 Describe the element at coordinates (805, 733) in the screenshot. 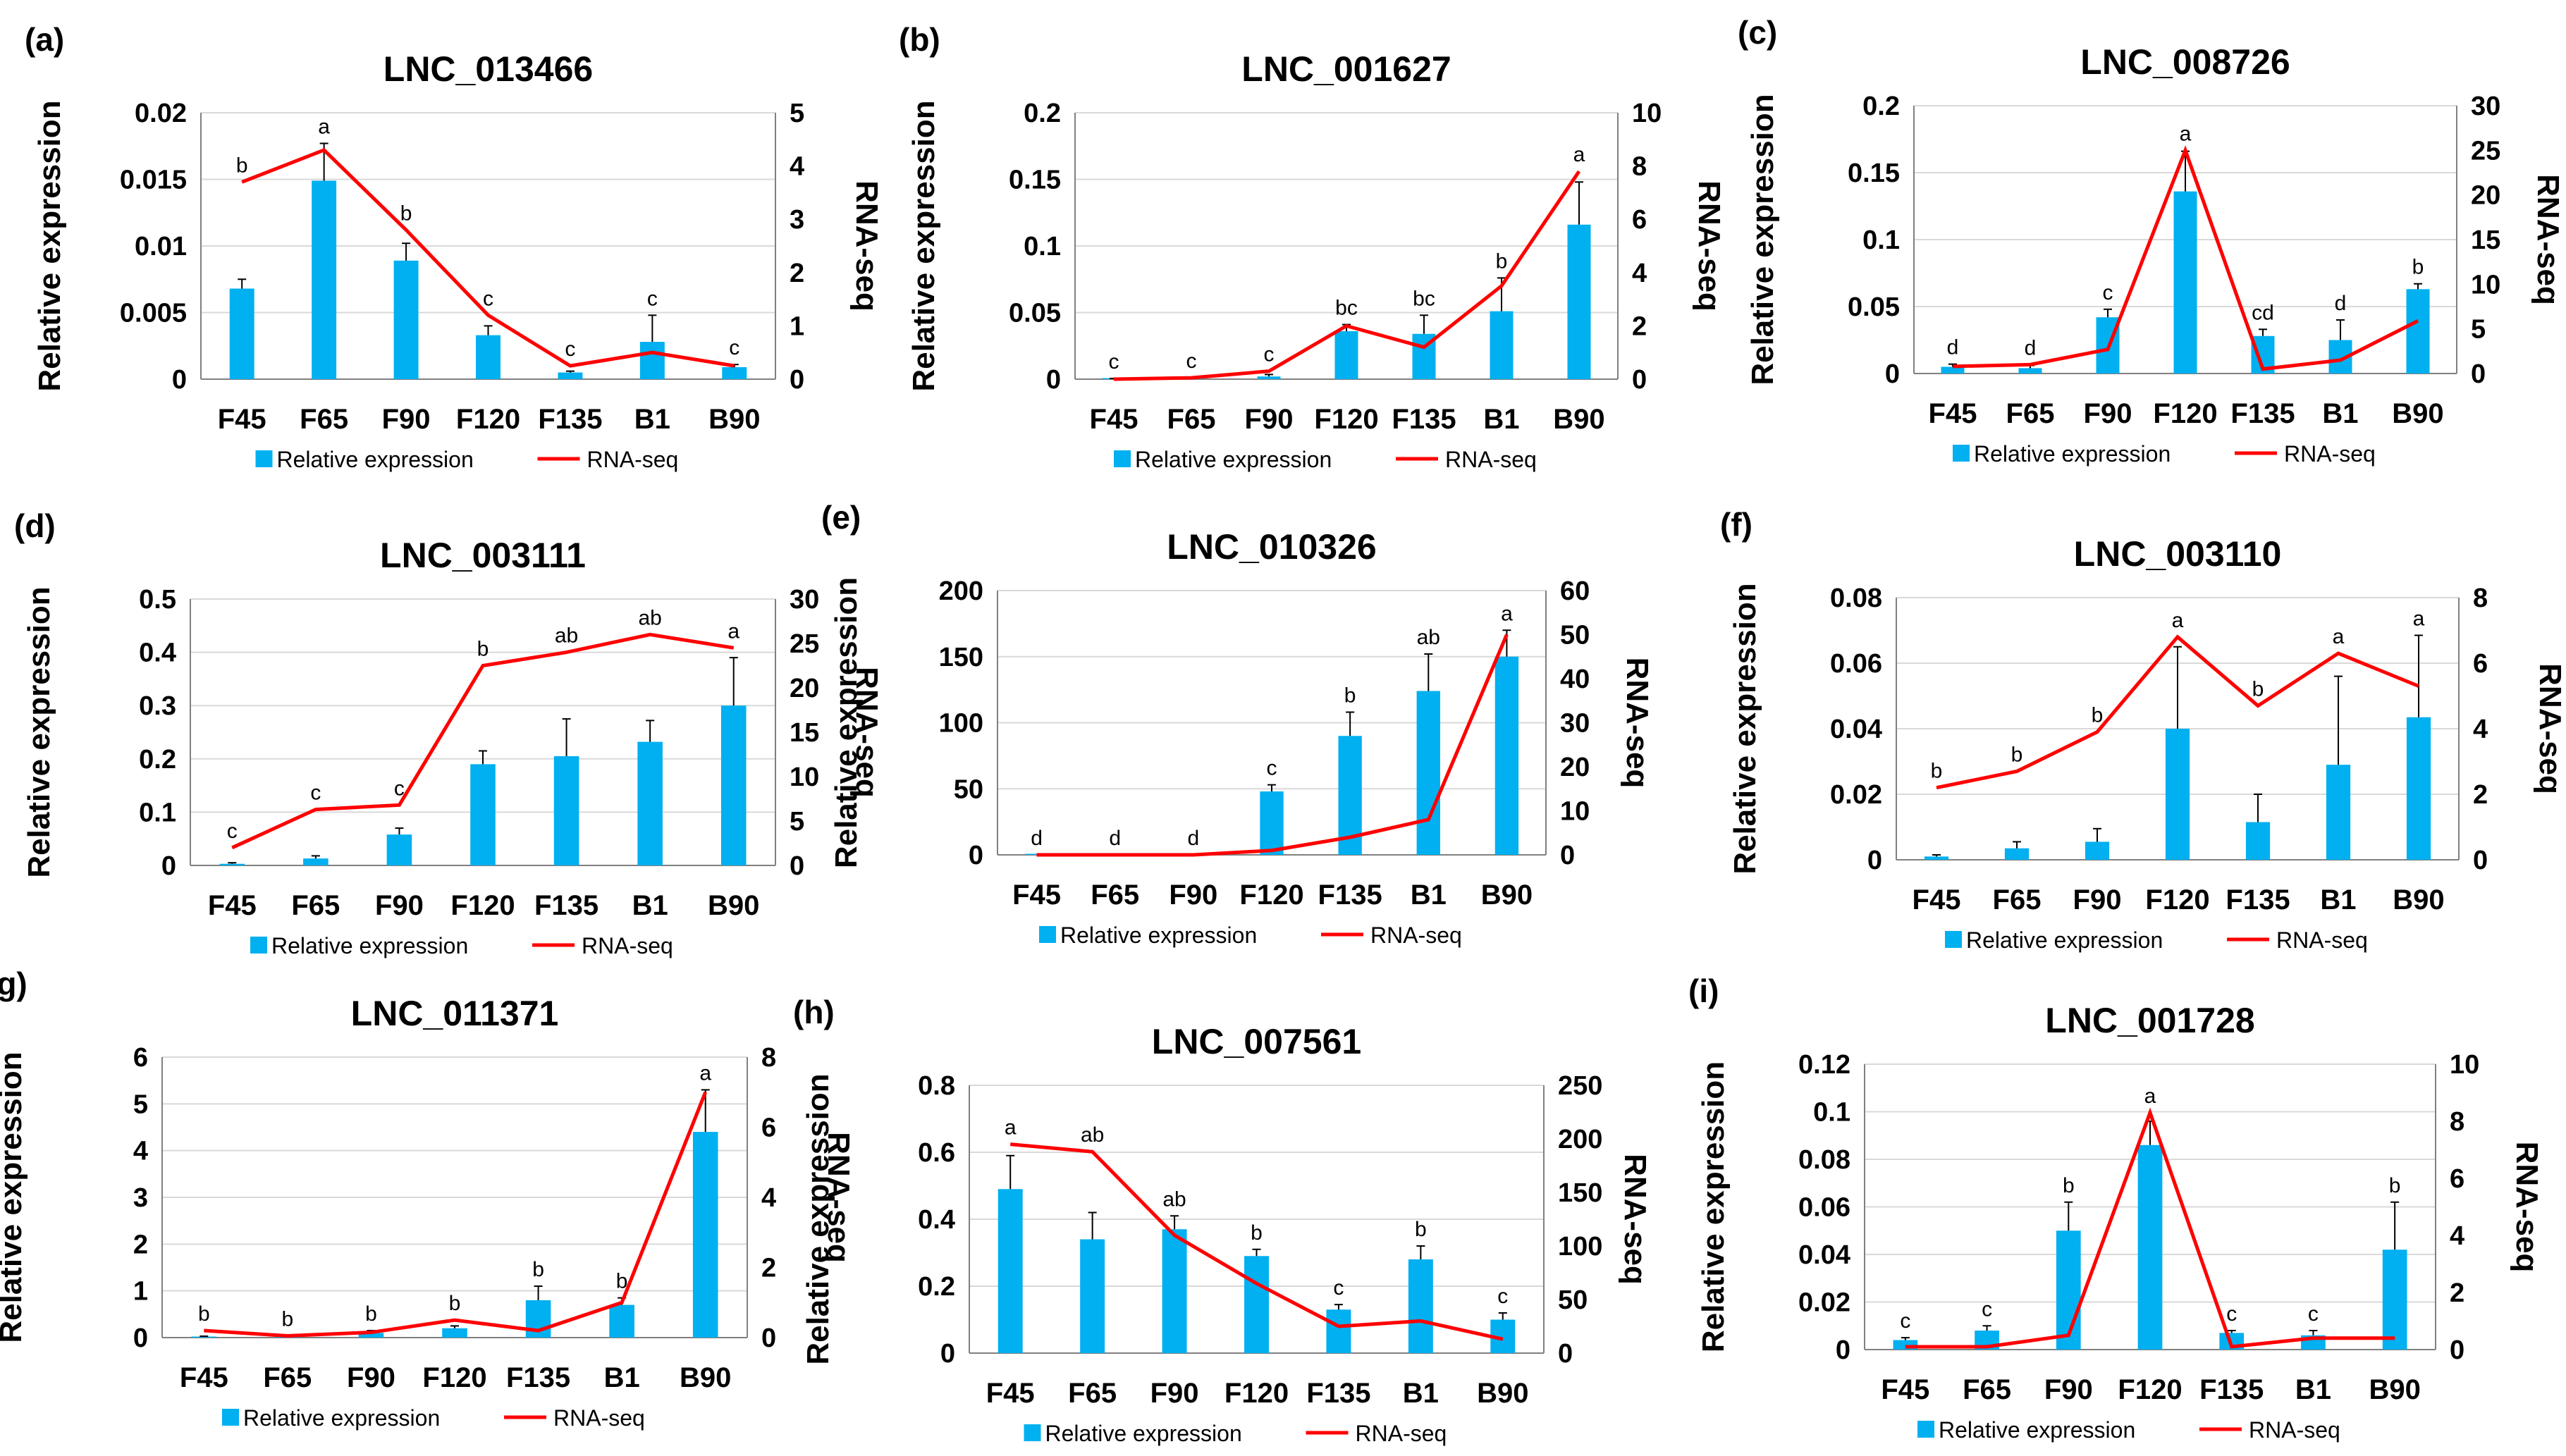

I see `y2-tick-label: 15` at that location.